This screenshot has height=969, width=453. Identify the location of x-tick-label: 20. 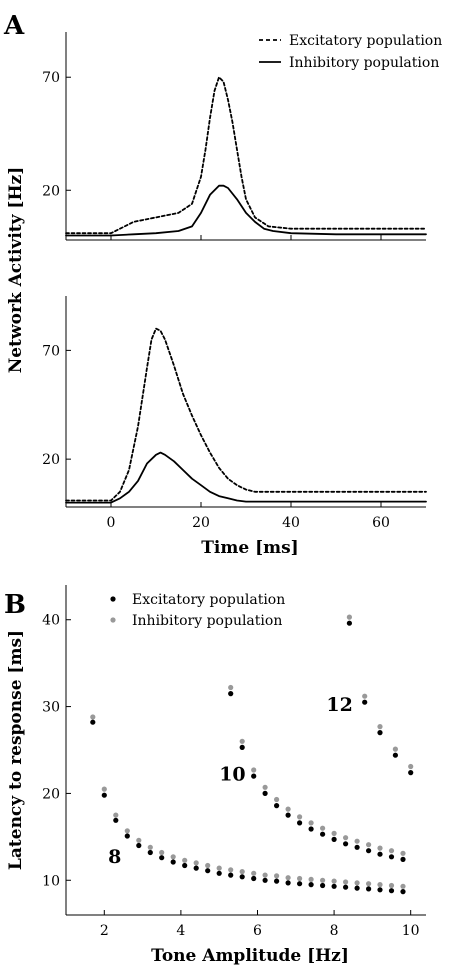
(201, 523).